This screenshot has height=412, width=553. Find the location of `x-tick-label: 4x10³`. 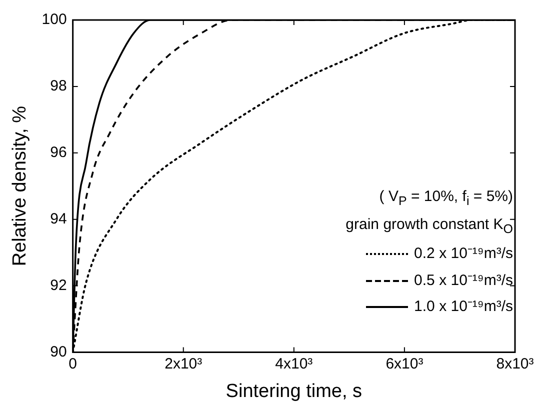

x-tick-label: 4x10³ is located at coordinates (294, 363).